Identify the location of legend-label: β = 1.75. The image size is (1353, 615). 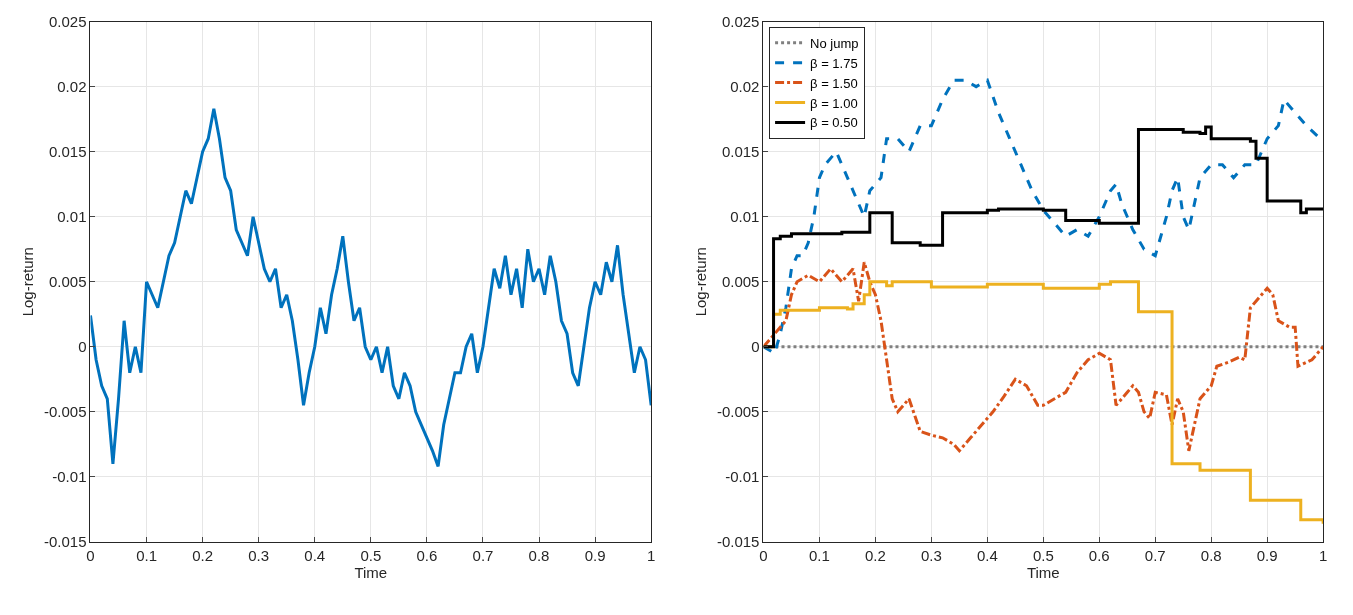
(834, 63).